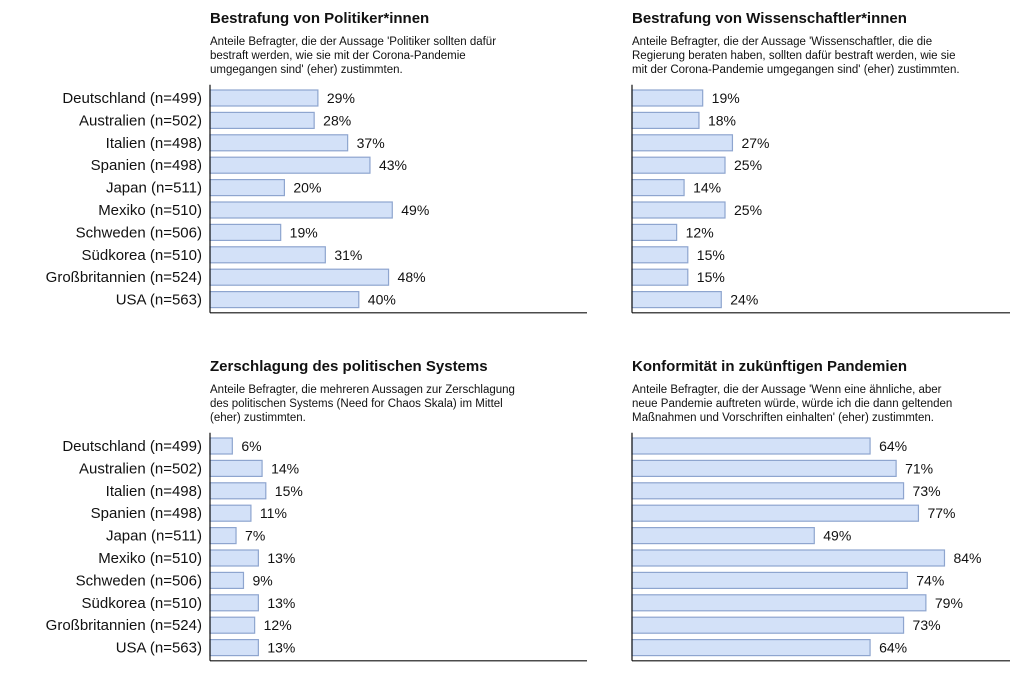 The width and height of the screenshot is (1024, 698). Describe the element at coordinates (124, 277) in the screenshot. I see `category-label: Großbritannien (n=524)` at that location.